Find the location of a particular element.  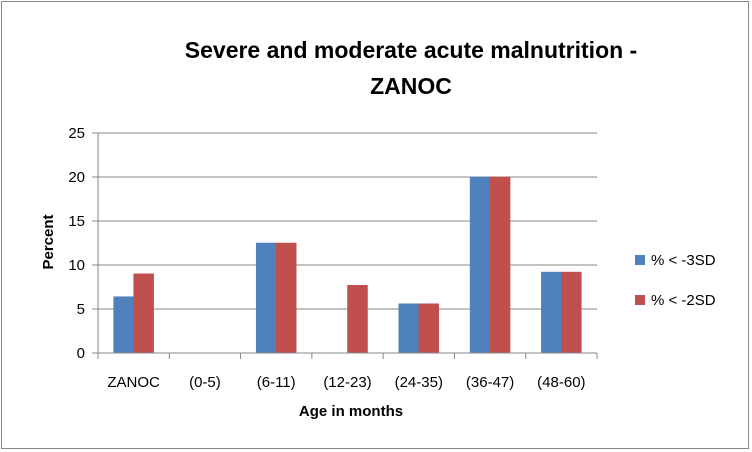

y-axis-title: Percent is located at coordinates (48, 241).